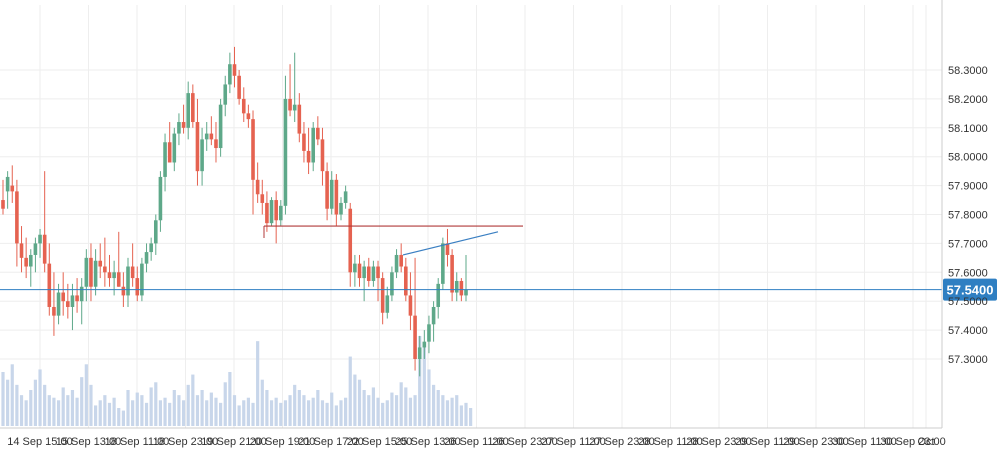 This screenshot has height=459, width=998. Describe the element at coordinates (968, 187) in the screenshot. I see `y-tick-label: 57.9000` at that location.